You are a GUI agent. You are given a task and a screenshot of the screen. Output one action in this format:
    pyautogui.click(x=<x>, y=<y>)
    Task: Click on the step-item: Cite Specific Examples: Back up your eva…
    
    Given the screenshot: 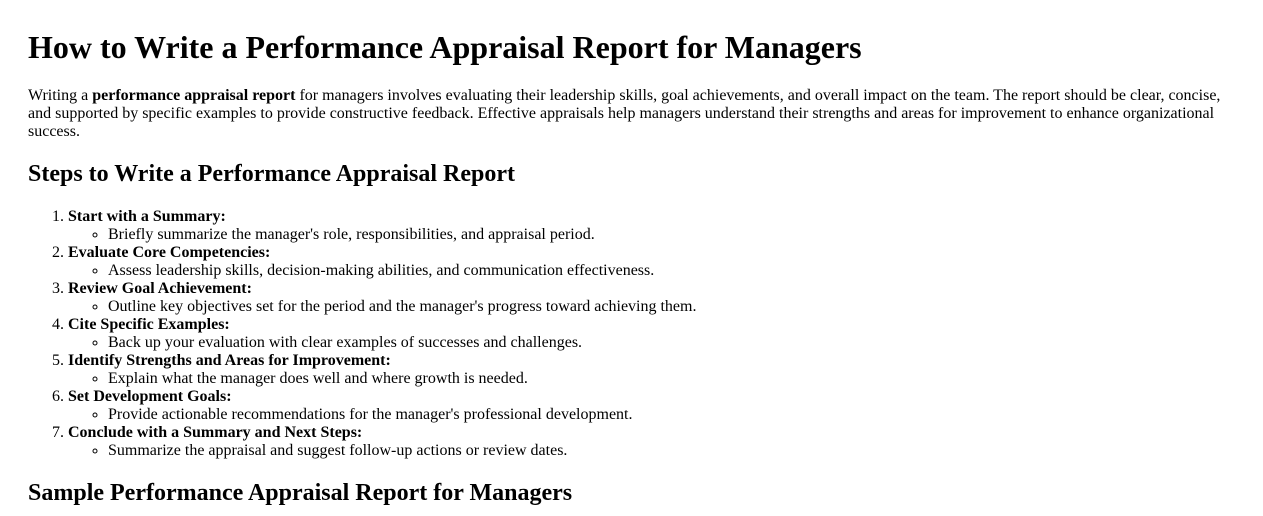 What is the action you would take?
    pyautogui.click(x=651, y=334)
    